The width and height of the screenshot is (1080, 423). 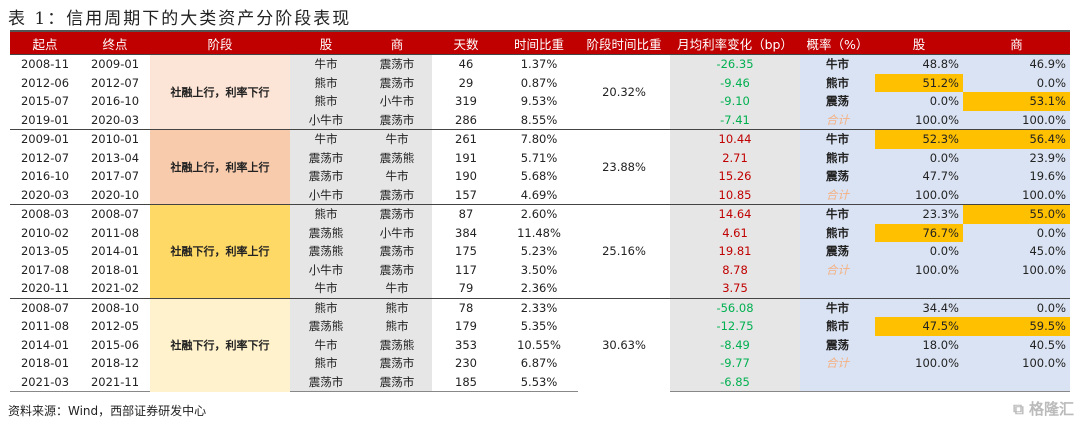 I want to click on table-title: 表 1：信用周期下的大类资产分阶段表现, so click(x=180, y=19).